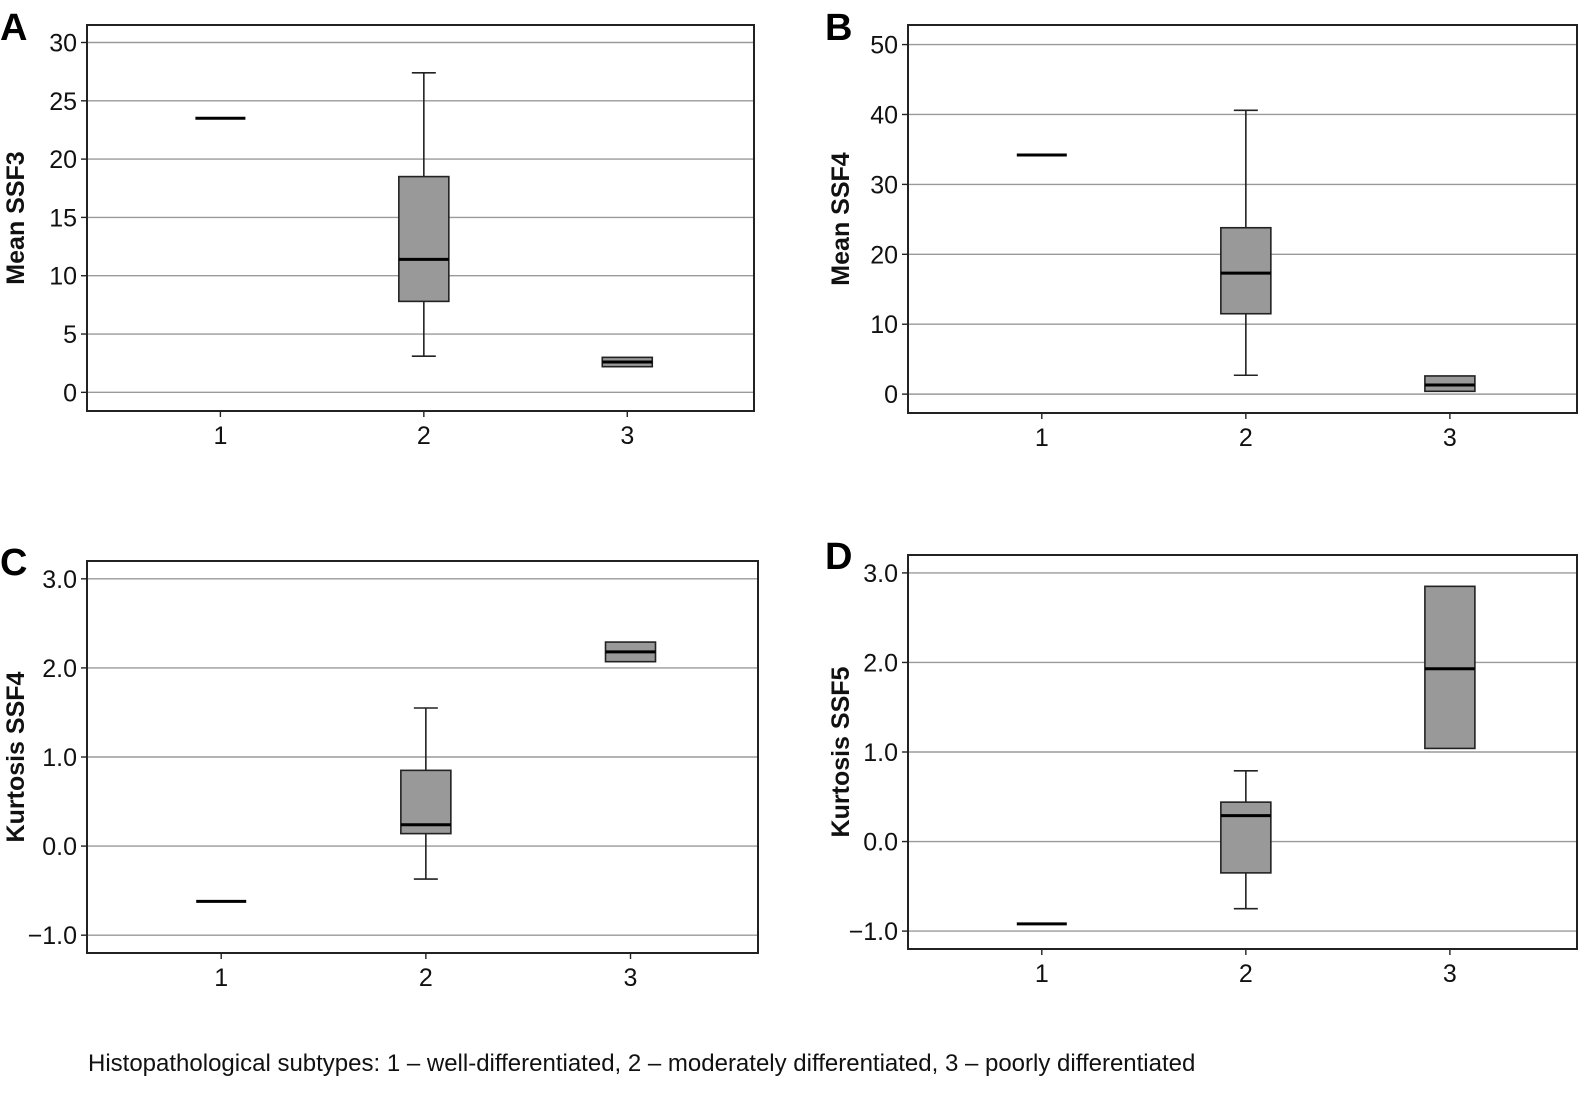 This screenshot has width=1581, height=1094. What do you see at coordinates (841, 218) in the screenshot?
I see `y-axis-title: Mean SSF4` at bounding box center [841, 218].